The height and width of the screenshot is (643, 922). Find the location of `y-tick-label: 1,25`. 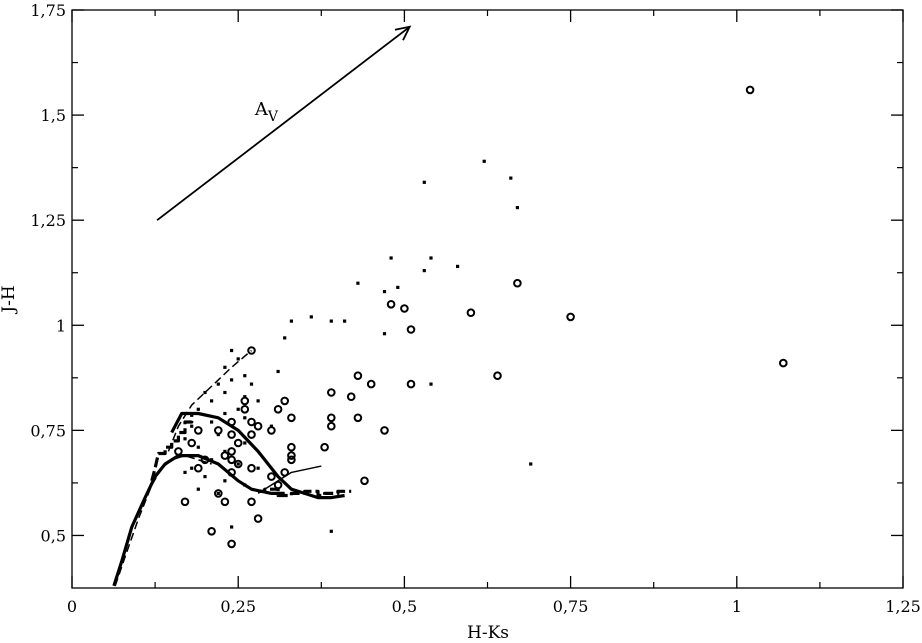

y-tick-label: 1,25 is located at coordinates (48, 220).